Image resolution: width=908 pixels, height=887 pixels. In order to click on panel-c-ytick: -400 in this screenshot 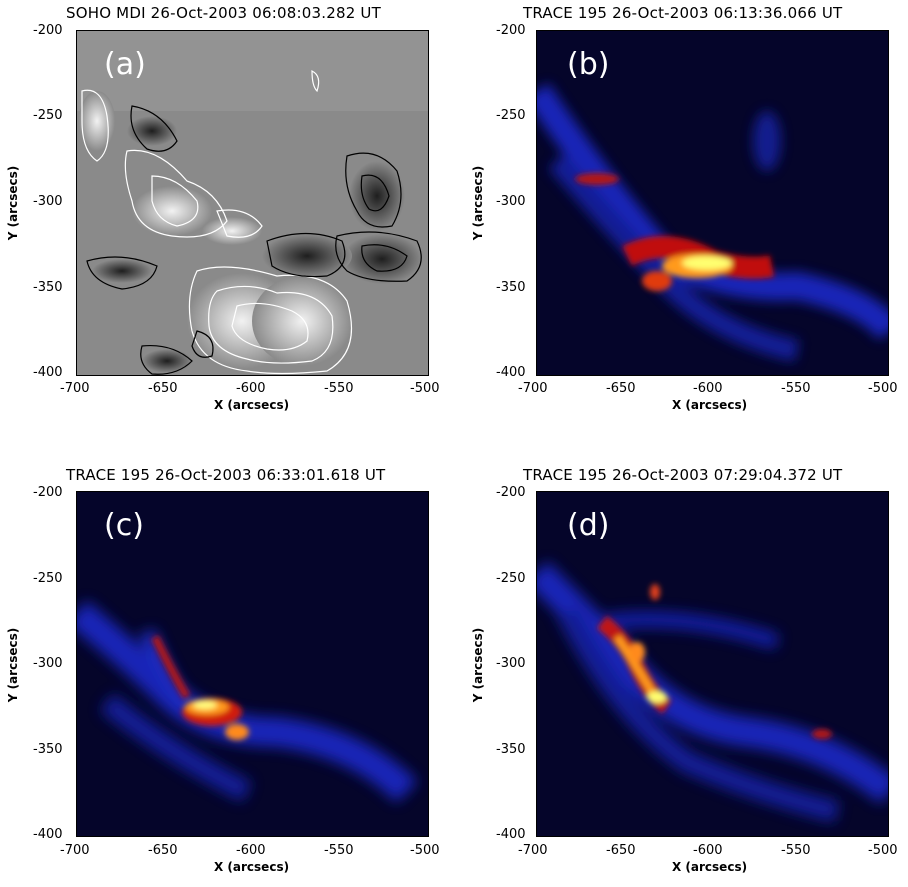, I will do `click(48, 834)`.